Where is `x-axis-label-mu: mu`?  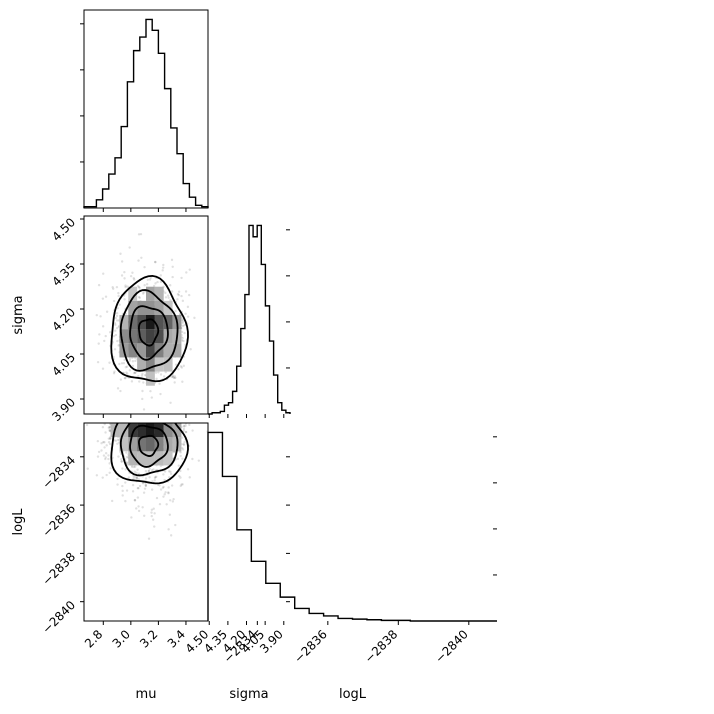 x-axis-label-mu: mu is located at coordinates (146, 694).